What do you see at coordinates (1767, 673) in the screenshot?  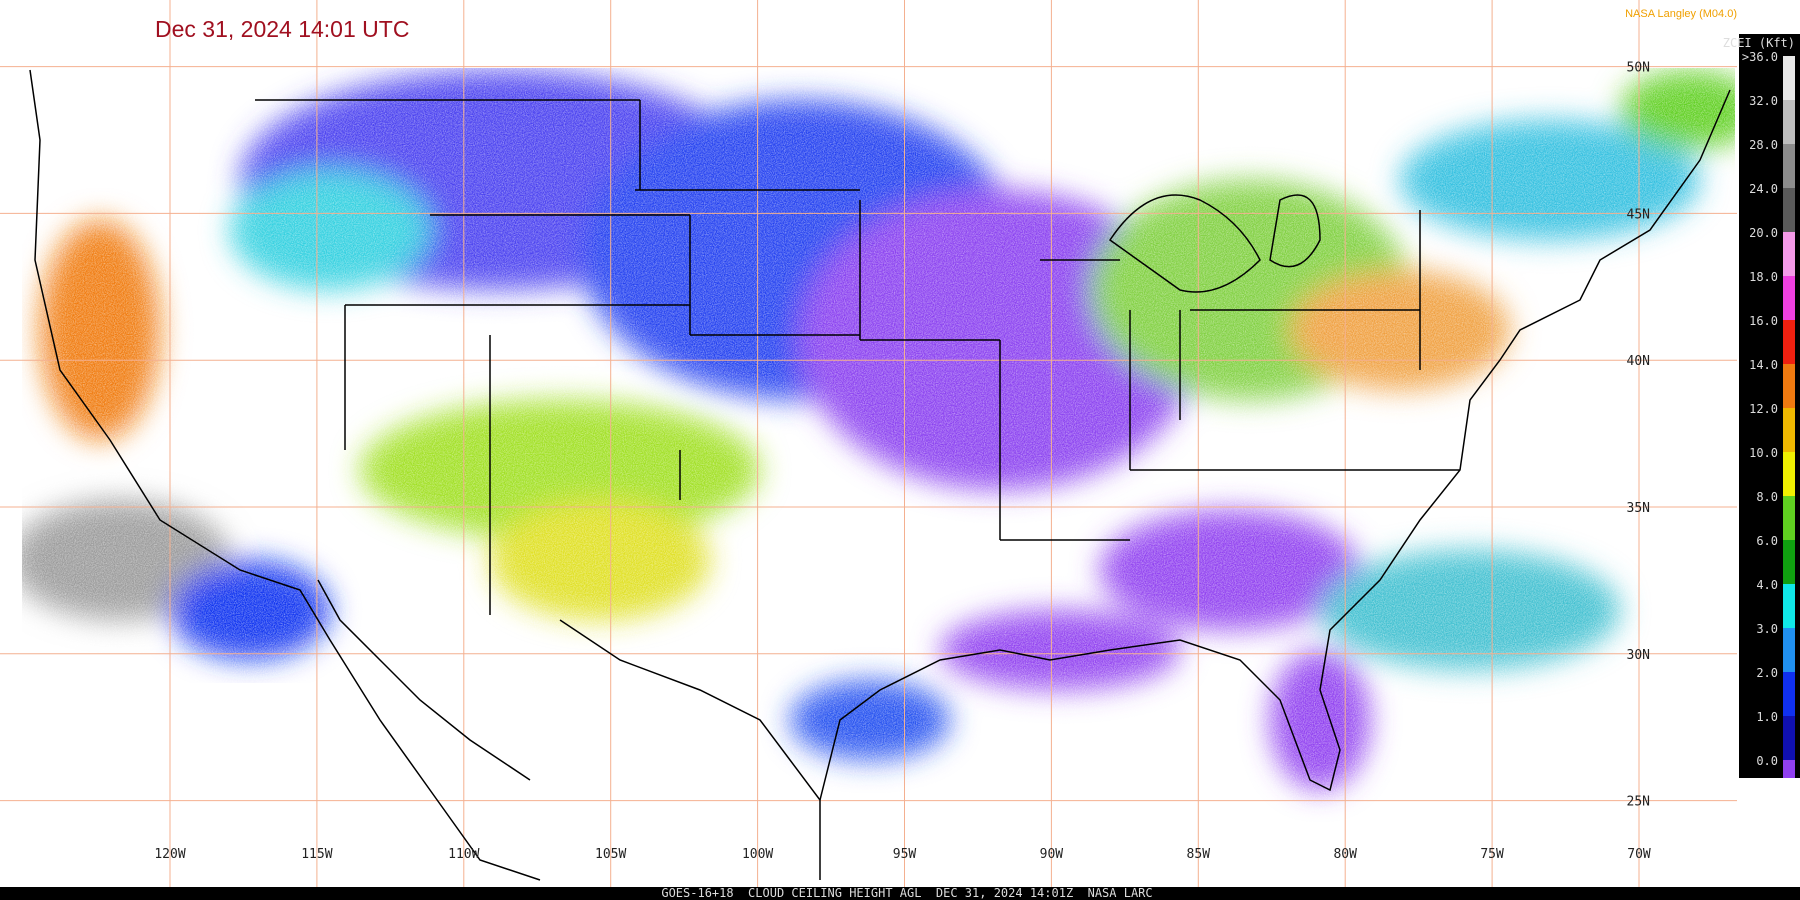 I see `legend-label: 2.0` at bounding box center [1767, 673].